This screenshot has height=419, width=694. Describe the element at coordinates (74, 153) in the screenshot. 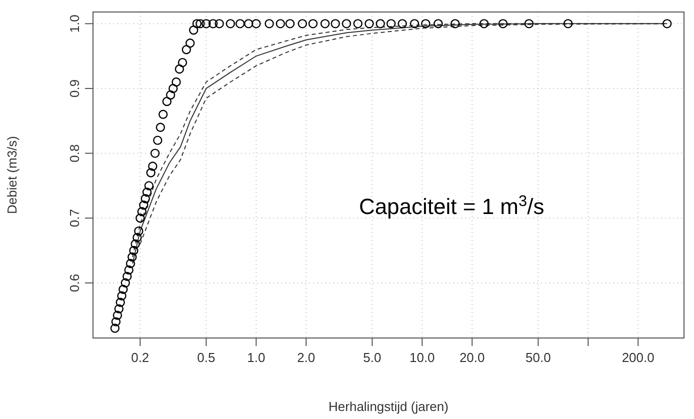

I see `y-tick-label: 0.8` at that location.